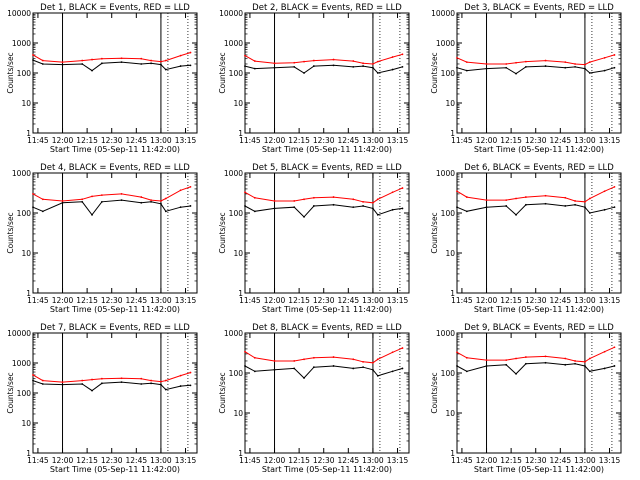 This screenshot has width=640, height=480. I want to click on x-tick-label: 12:45, so click(349, 140).